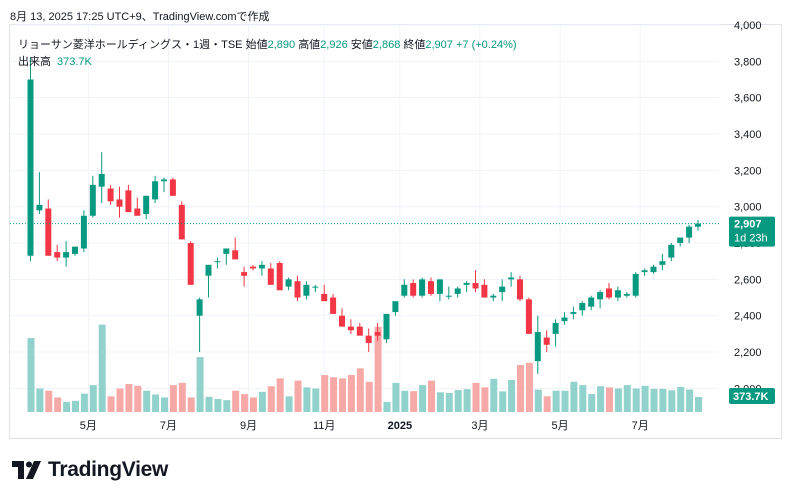 Image resolution: width=793 pixels, height=500 pixels. I want to click on symbol-name: リョーサン菱洋ホールディングス・1週・TSE, so click(130, 45).